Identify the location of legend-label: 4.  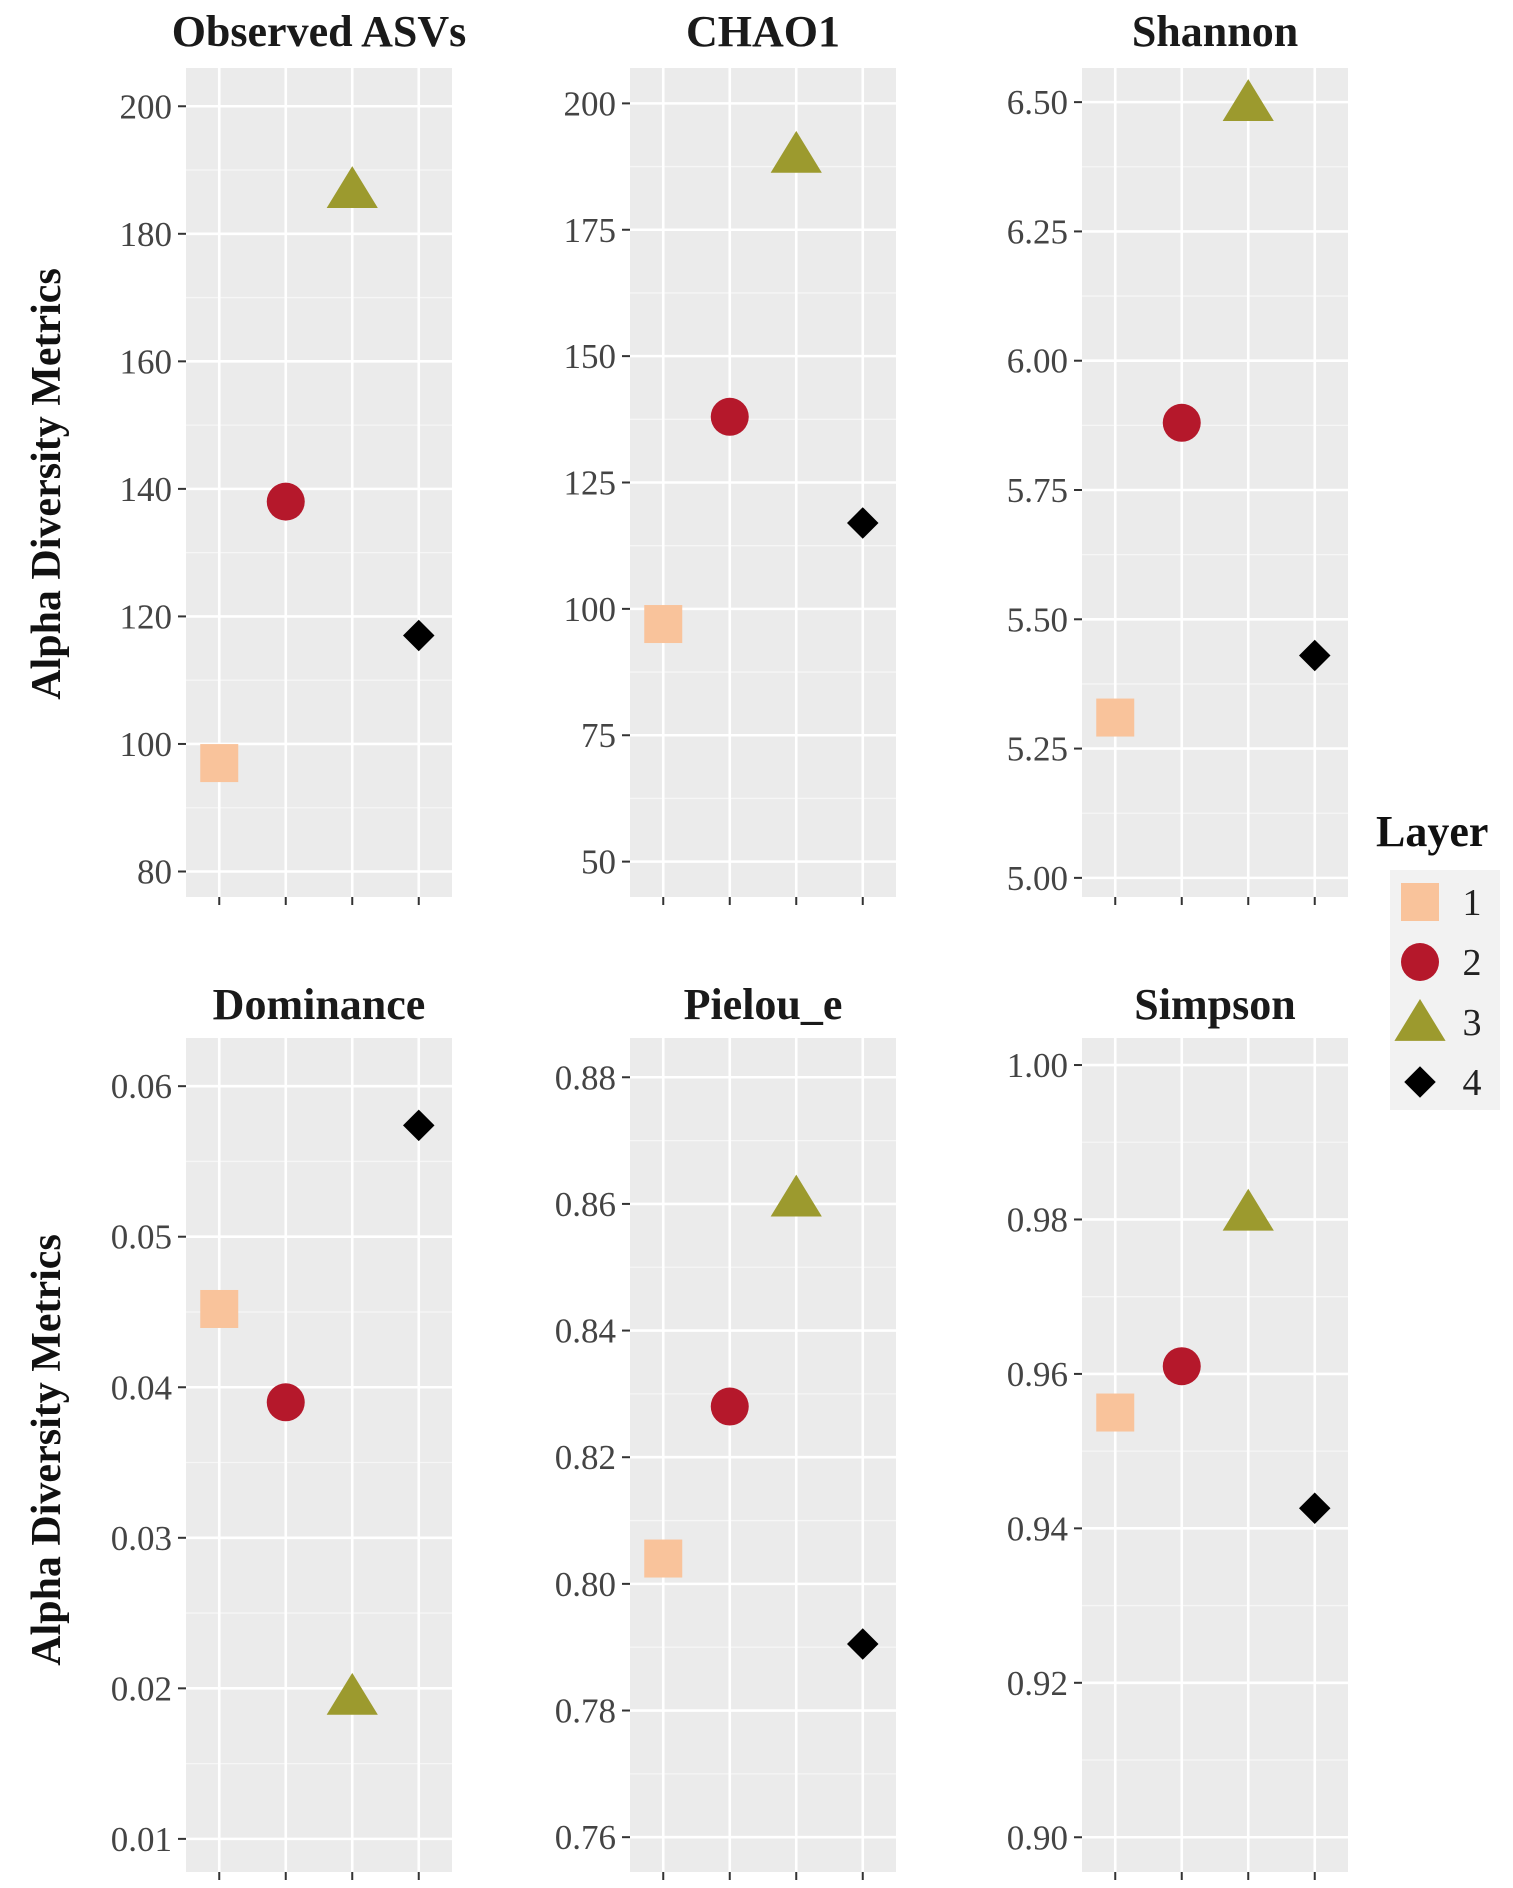
(1472, 1083).